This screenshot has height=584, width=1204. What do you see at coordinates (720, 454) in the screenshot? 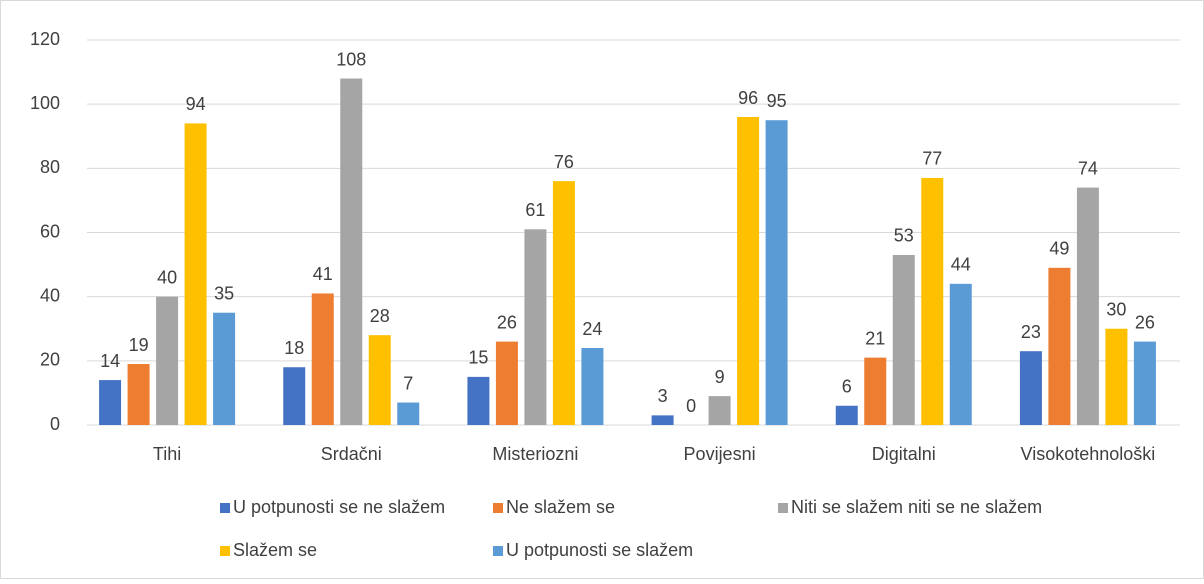
I see `x-tick-label: Povijesni` at bounding box center [720, 454].